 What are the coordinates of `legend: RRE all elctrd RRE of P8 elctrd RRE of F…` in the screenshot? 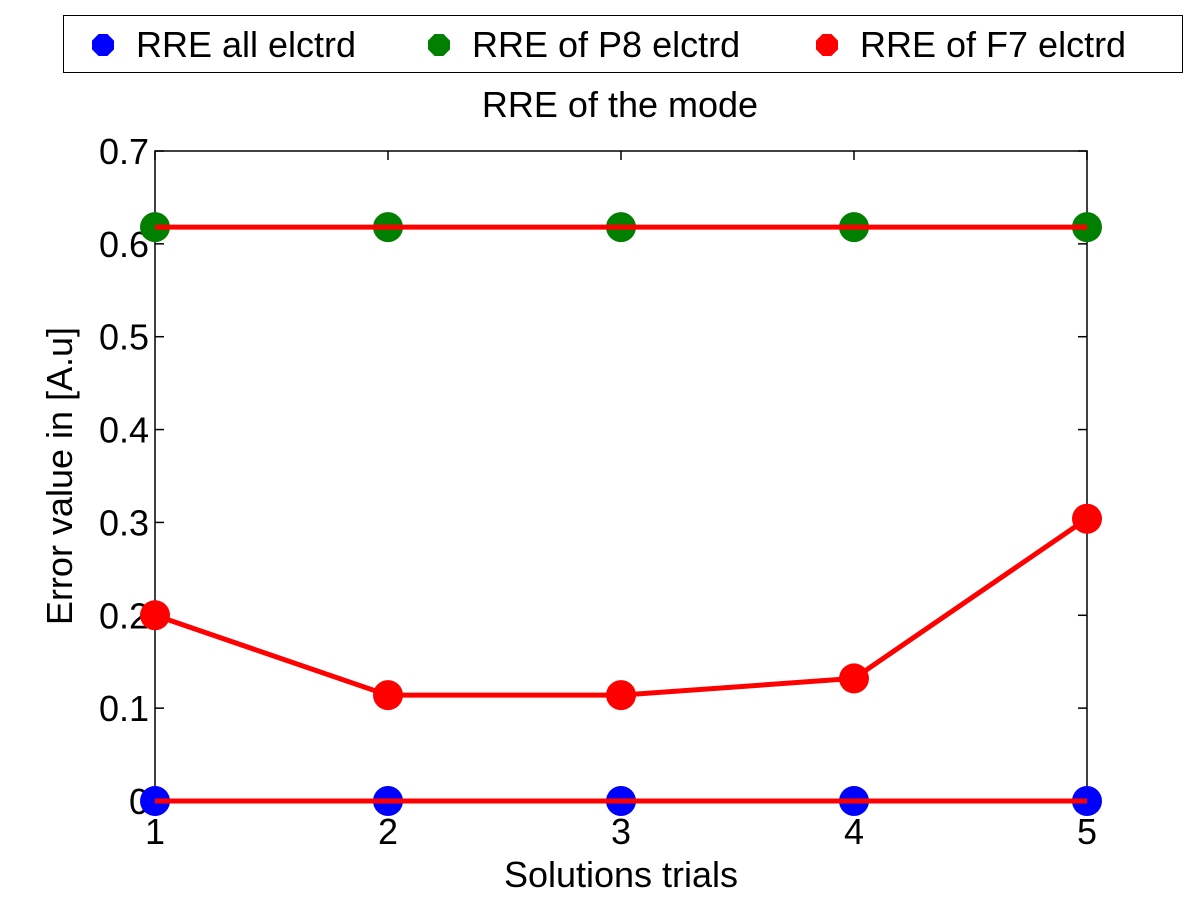 It's located at (623, 44).